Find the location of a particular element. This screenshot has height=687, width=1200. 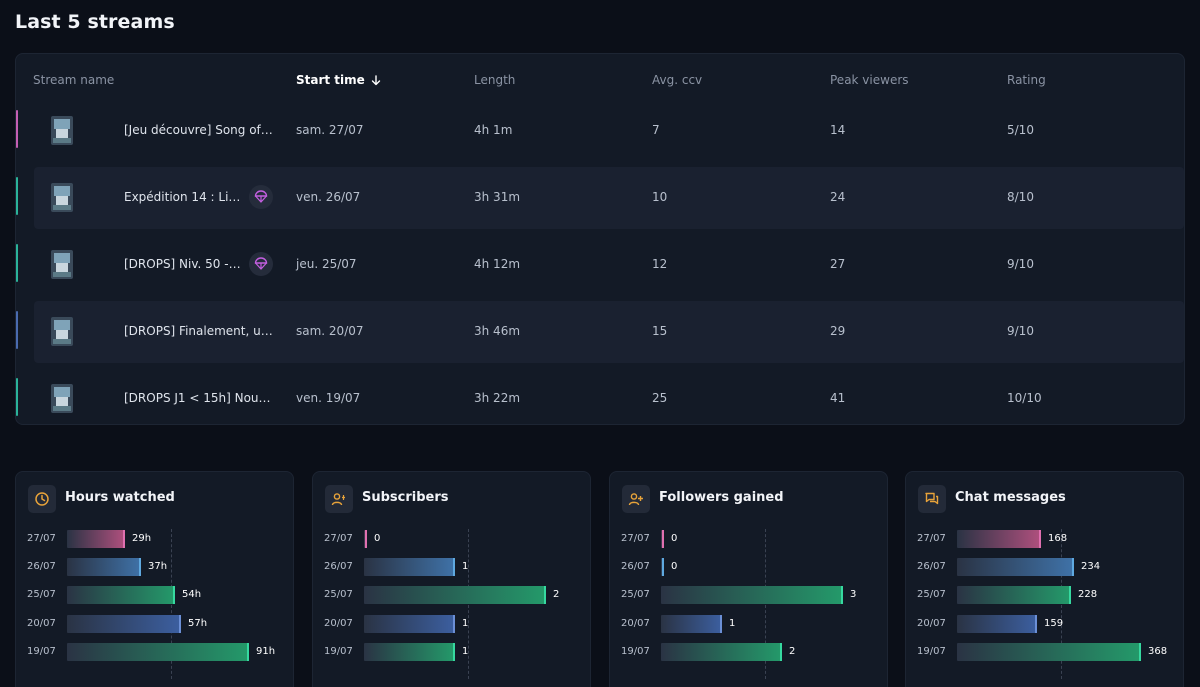

start-time: ven. 26/07 is located at coordinates (328, 197).